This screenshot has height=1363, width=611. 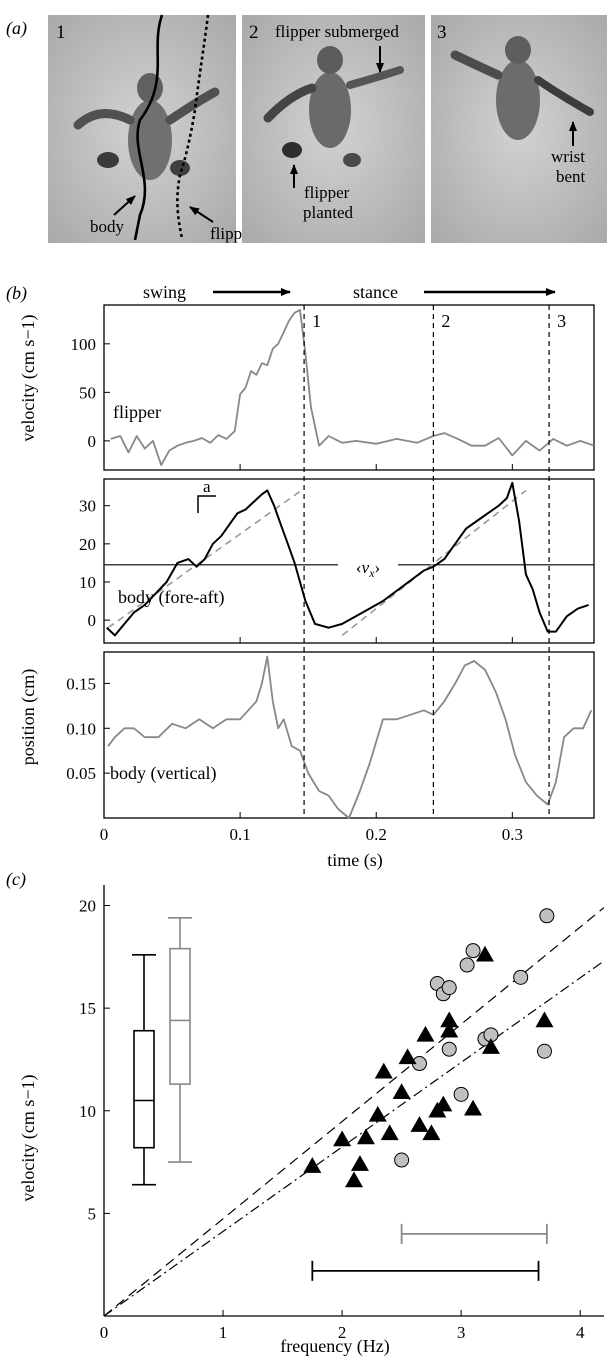 What do you see at coordinates (207, 486) in the screenshot?
I see `annotation-a-label: a` at bounding box center [207, 486].